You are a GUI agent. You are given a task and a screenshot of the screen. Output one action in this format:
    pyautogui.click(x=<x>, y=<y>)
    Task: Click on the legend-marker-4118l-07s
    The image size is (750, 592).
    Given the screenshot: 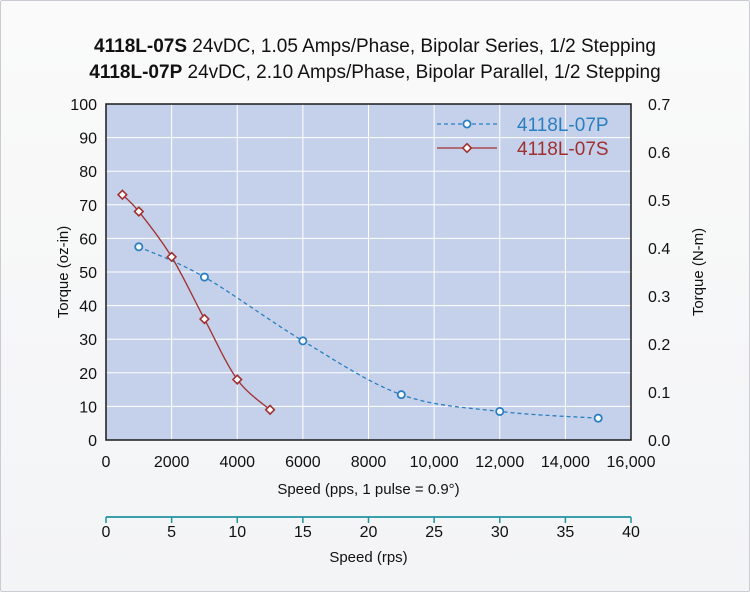 What is the action you would take?
    pyautogui.click(x=467, y=148)
    